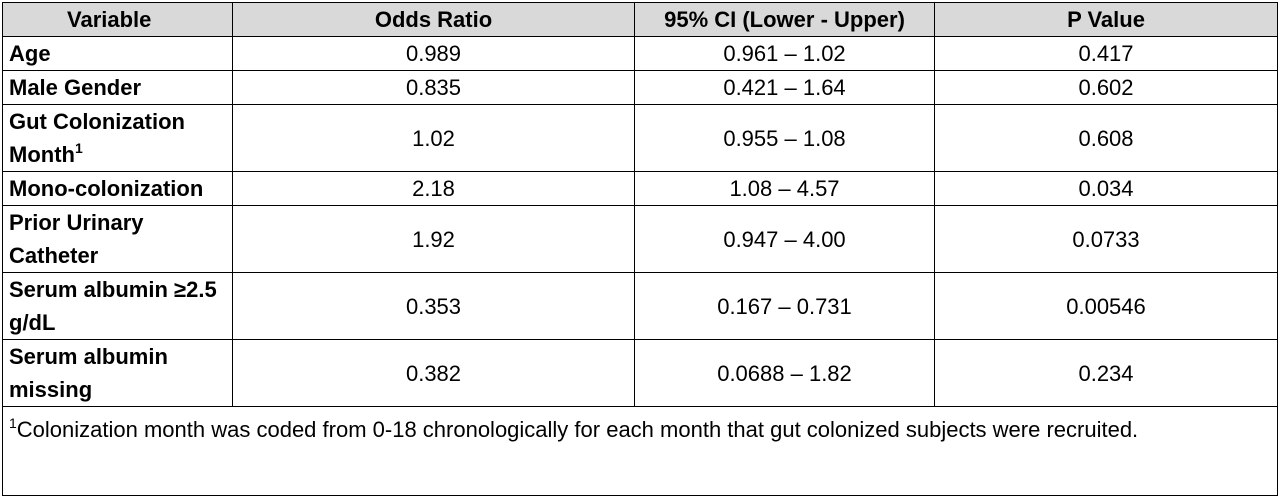 The height and width of the screenshot is (497, 1280). I want to click on cell-ci-text: 0.167 – 0.731, so click(784, 306).